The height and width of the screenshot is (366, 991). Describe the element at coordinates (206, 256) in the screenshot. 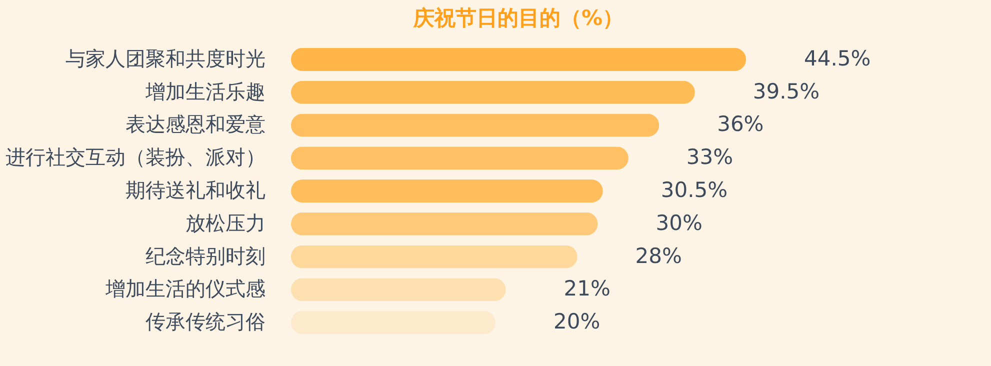

I see `y-tick-label: 纪念特别时刻` at that location.